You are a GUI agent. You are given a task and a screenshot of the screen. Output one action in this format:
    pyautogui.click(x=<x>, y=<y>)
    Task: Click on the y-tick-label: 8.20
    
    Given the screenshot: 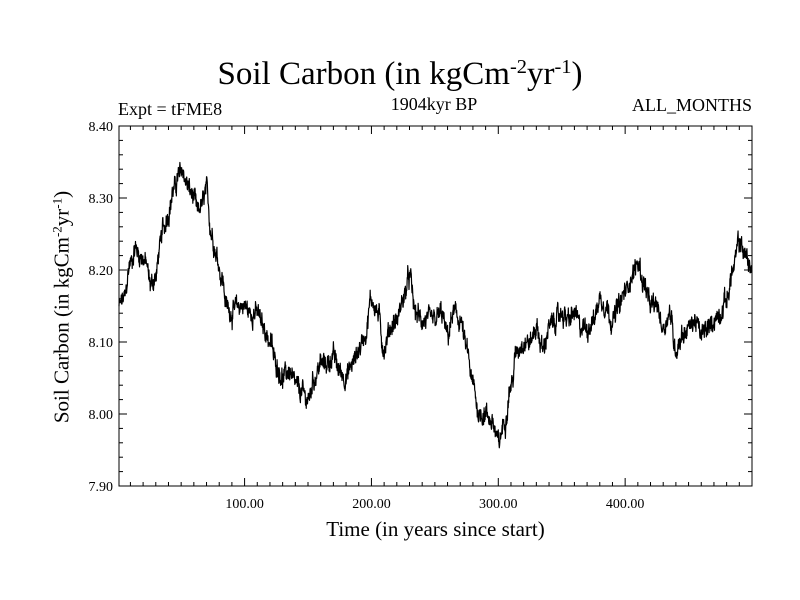 What is the action you would take?
    pyautogui.click(x=101, y=271)
    